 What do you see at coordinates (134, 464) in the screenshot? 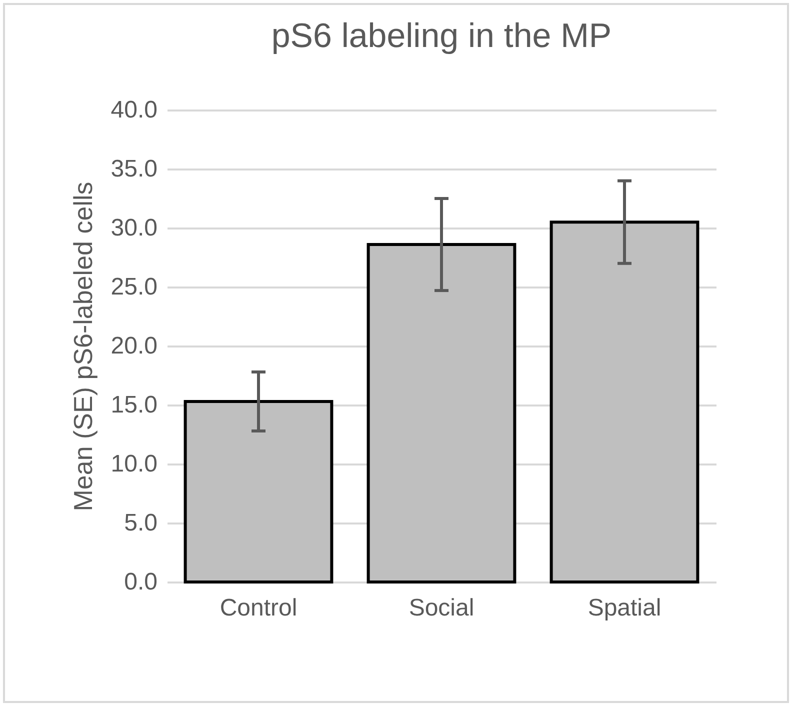
I see `y-tick-label: 10.0` at bounding box center [134, 464].